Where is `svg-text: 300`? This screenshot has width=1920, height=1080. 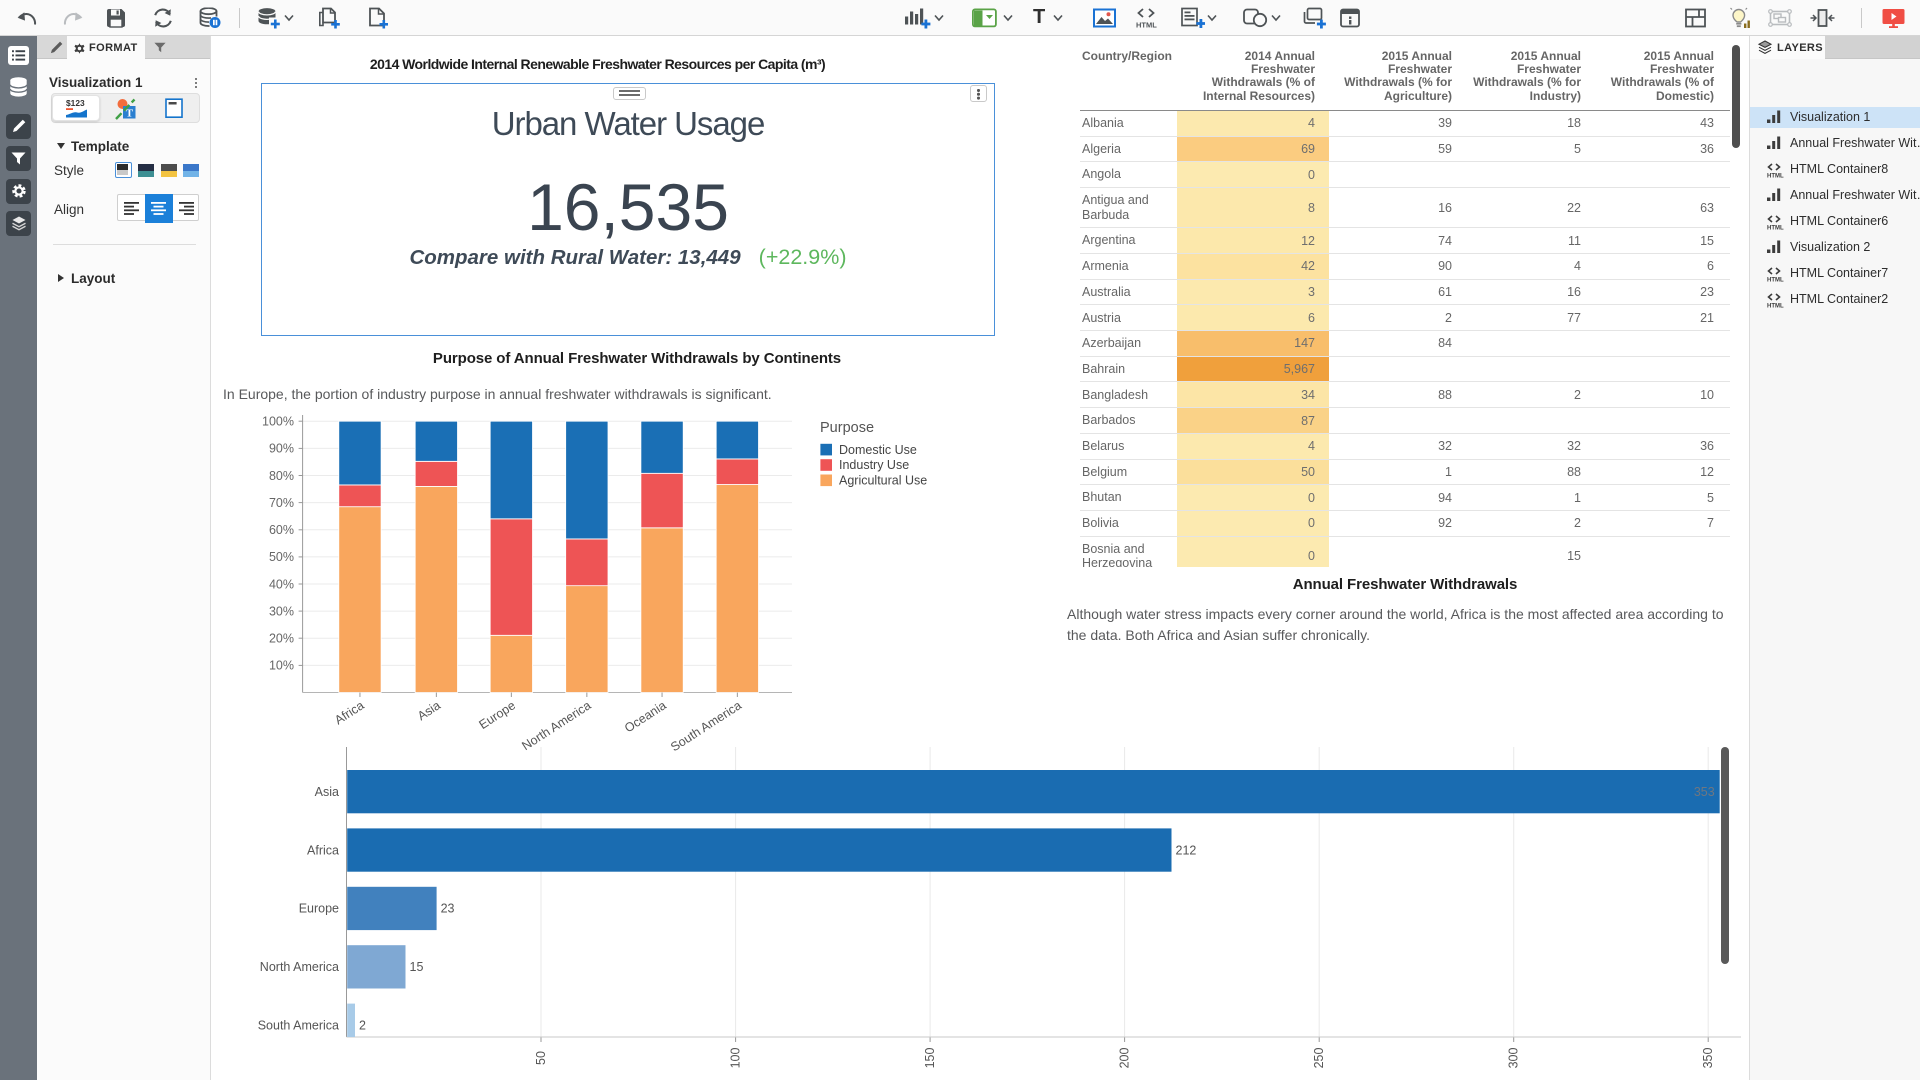
svg-text: 300 is located at coordinates (1514, 1058).